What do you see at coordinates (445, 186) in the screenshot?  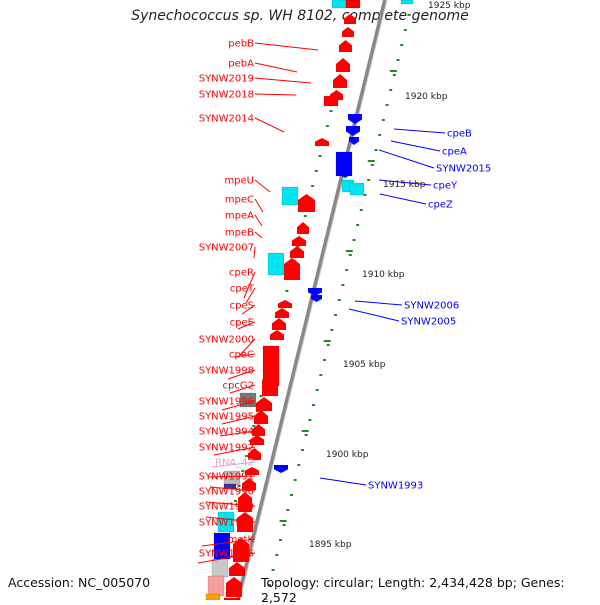 I see `gene-label: cpeY` at bounding box center [445, 186].